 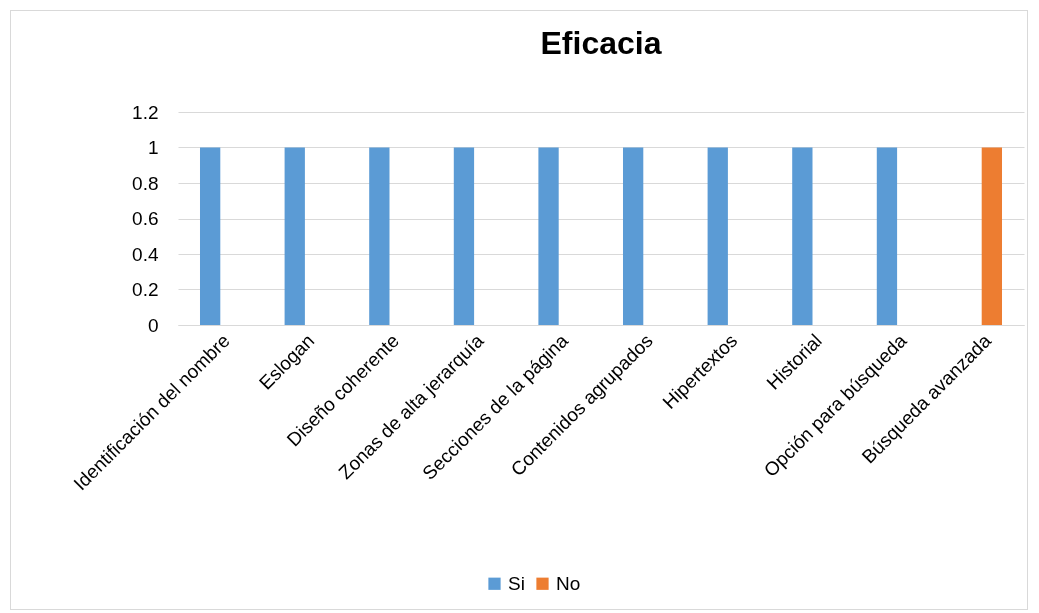 What do you see at coordinates (601, 43) in the screenshot?
I see `chart-title: Eficacia` at bounding box center [601, 43].